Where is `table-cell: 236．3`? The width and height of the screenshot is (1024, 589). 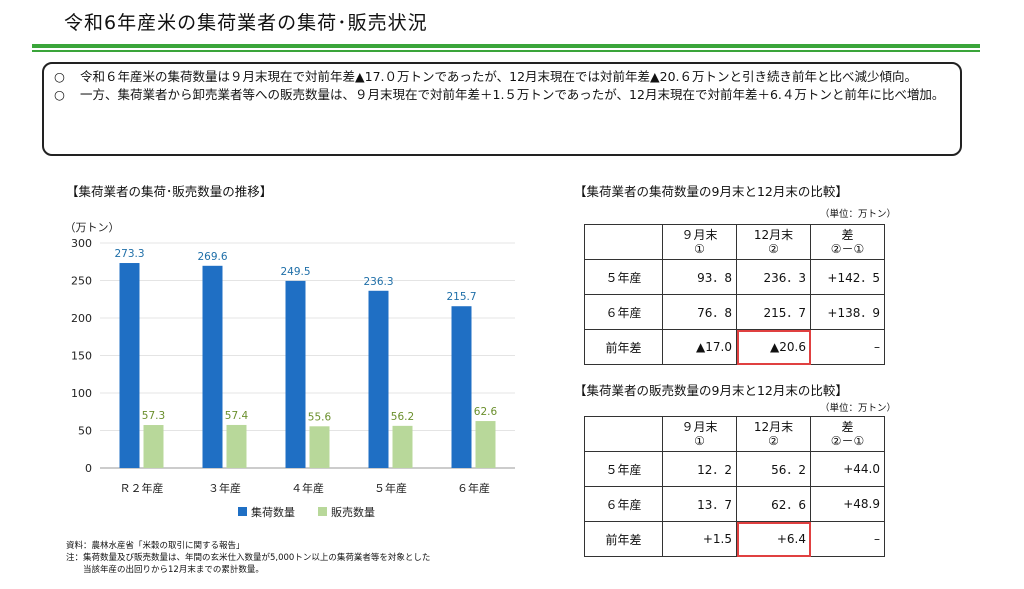 table-cell: 236．3 is located at coordinates (773, 277).